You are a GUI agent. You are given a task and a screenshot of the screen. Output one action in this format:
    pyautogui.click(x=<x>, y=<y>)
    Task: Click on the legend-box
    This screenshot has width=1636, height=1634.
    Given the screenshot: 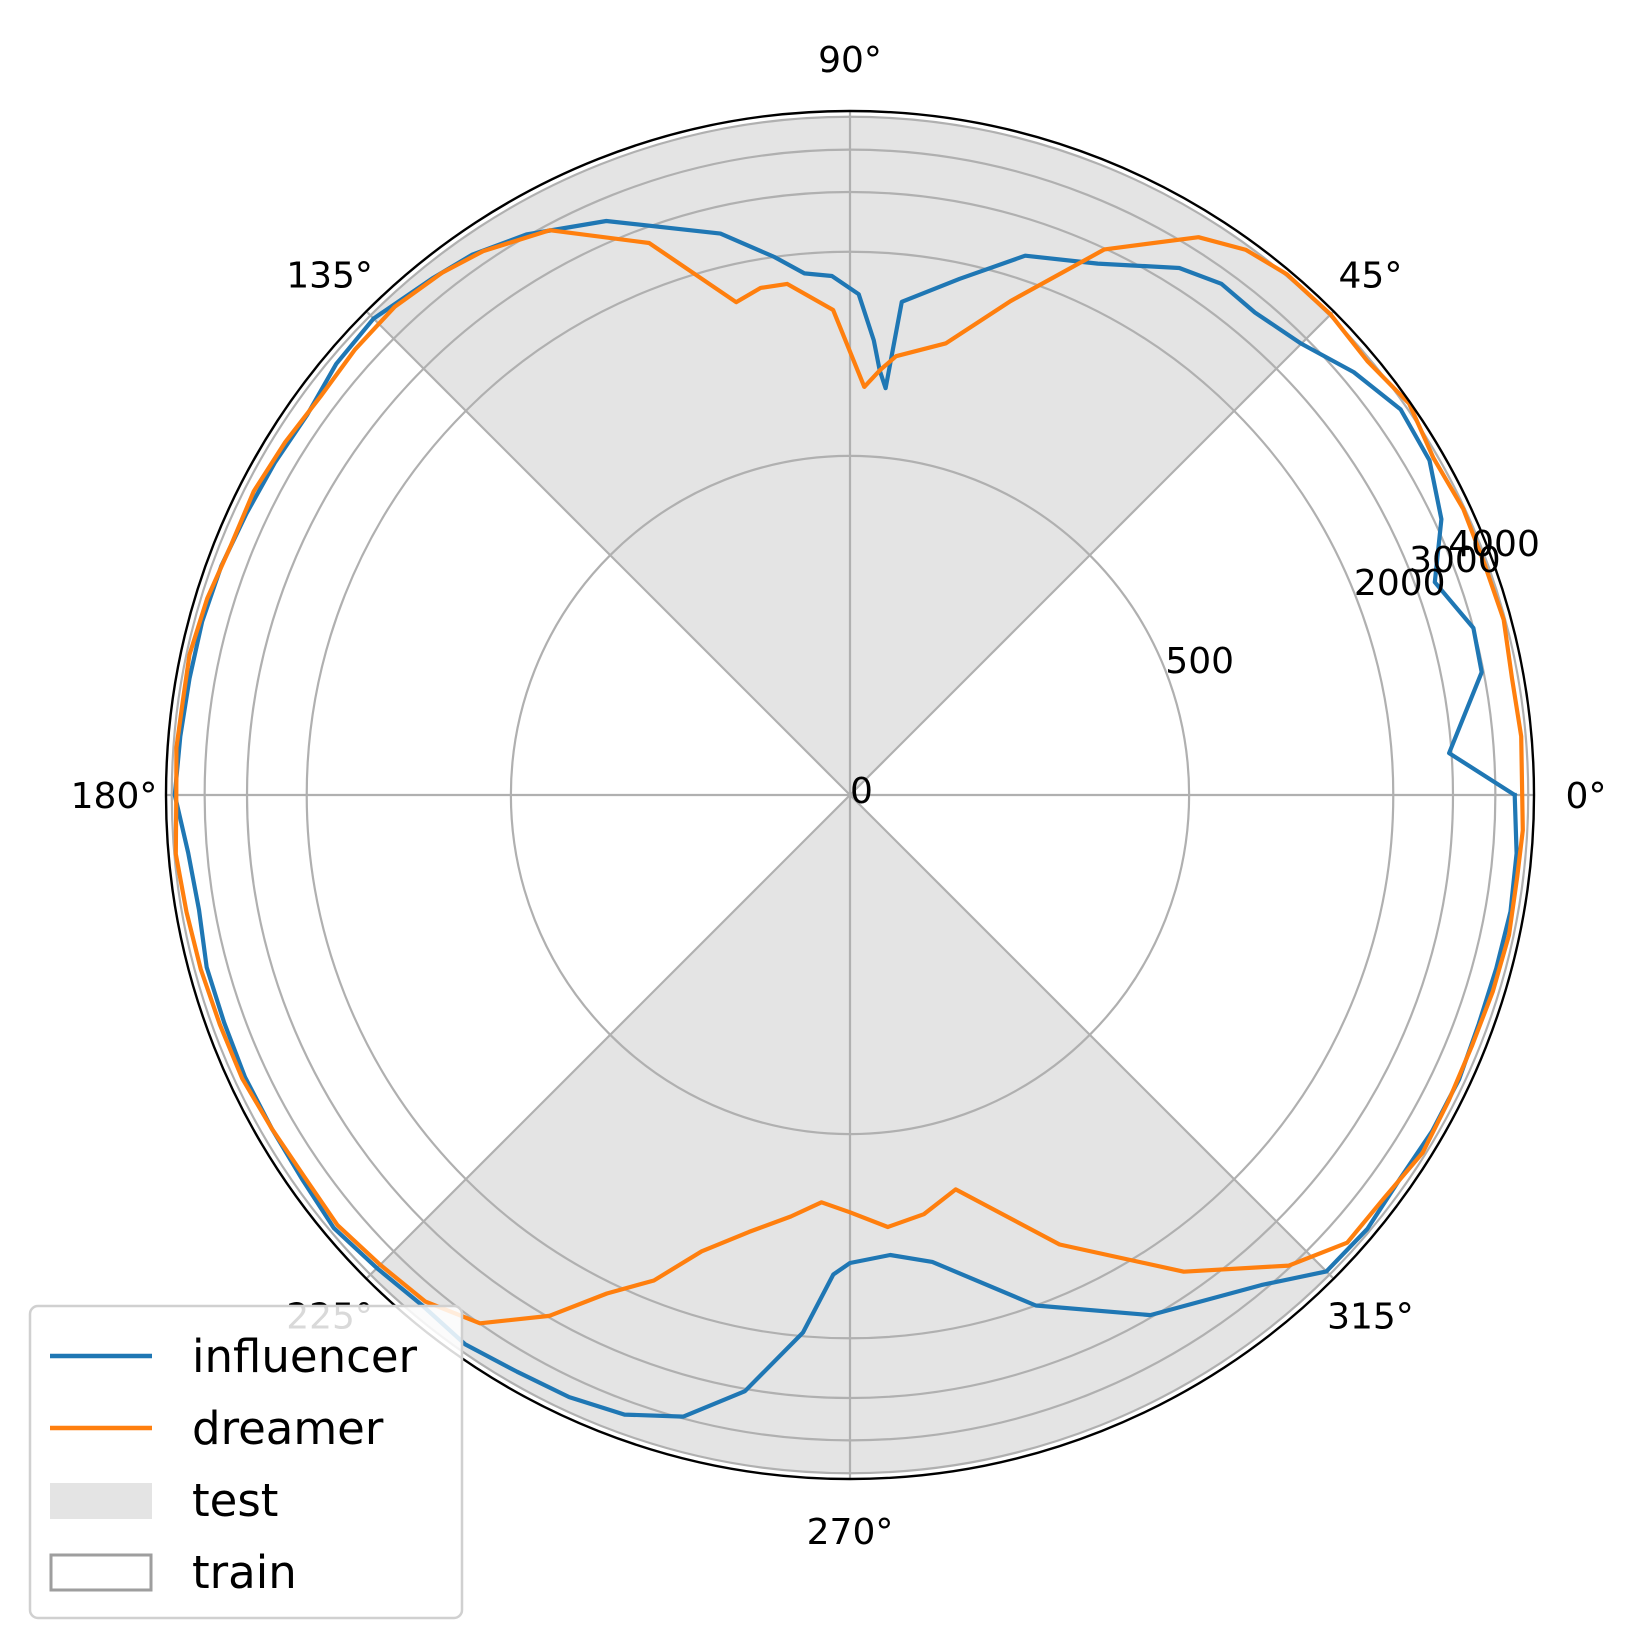 What is the action you would take?
    pyautogui.click(x=246, y=1462)
    